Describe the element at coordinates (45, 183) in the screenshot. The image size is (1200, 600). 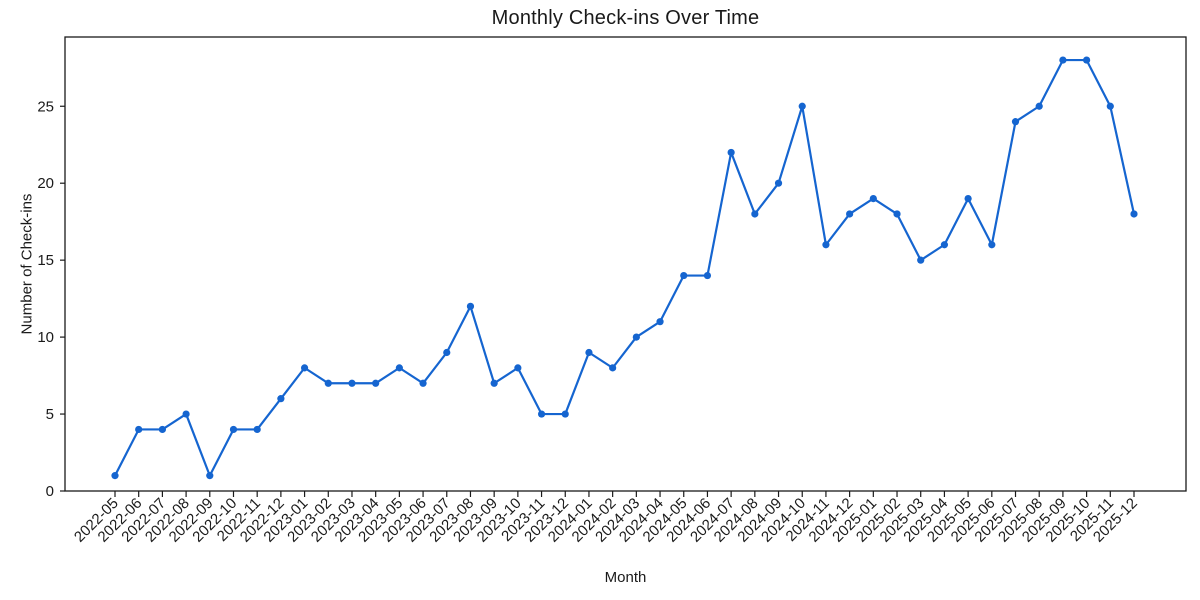
I see `y-axis-tick-label: 20` at that location.